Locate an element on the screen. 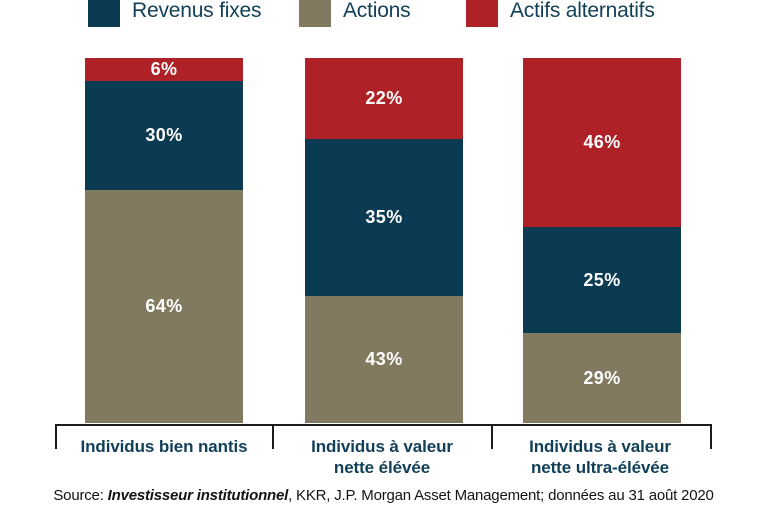 This screenshot has height=511, width=767. legend-item-revenus-fixes: Revenus fixes is located at coordinates (174, 13).